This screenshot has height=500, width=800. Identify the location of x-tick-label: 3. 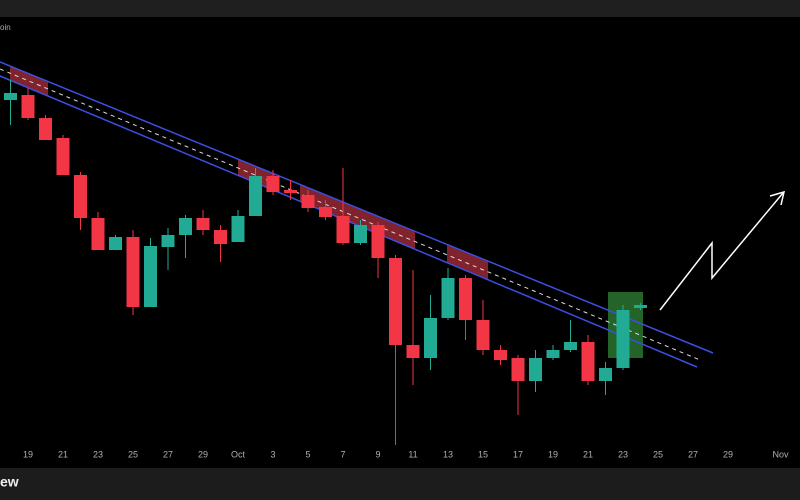
(272, 454).